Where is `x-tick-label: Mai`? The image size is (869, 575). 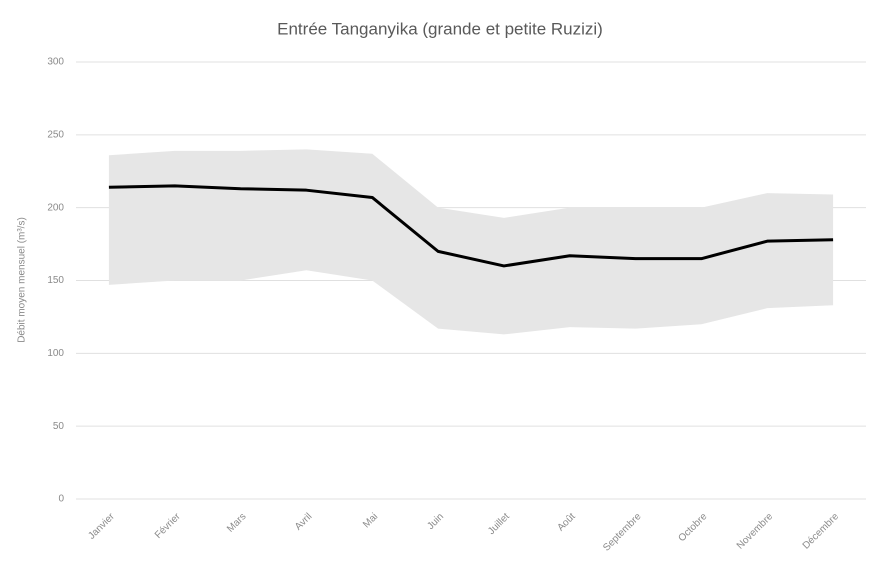
x-tick-label: Mai is located at coordinates (370, 520).